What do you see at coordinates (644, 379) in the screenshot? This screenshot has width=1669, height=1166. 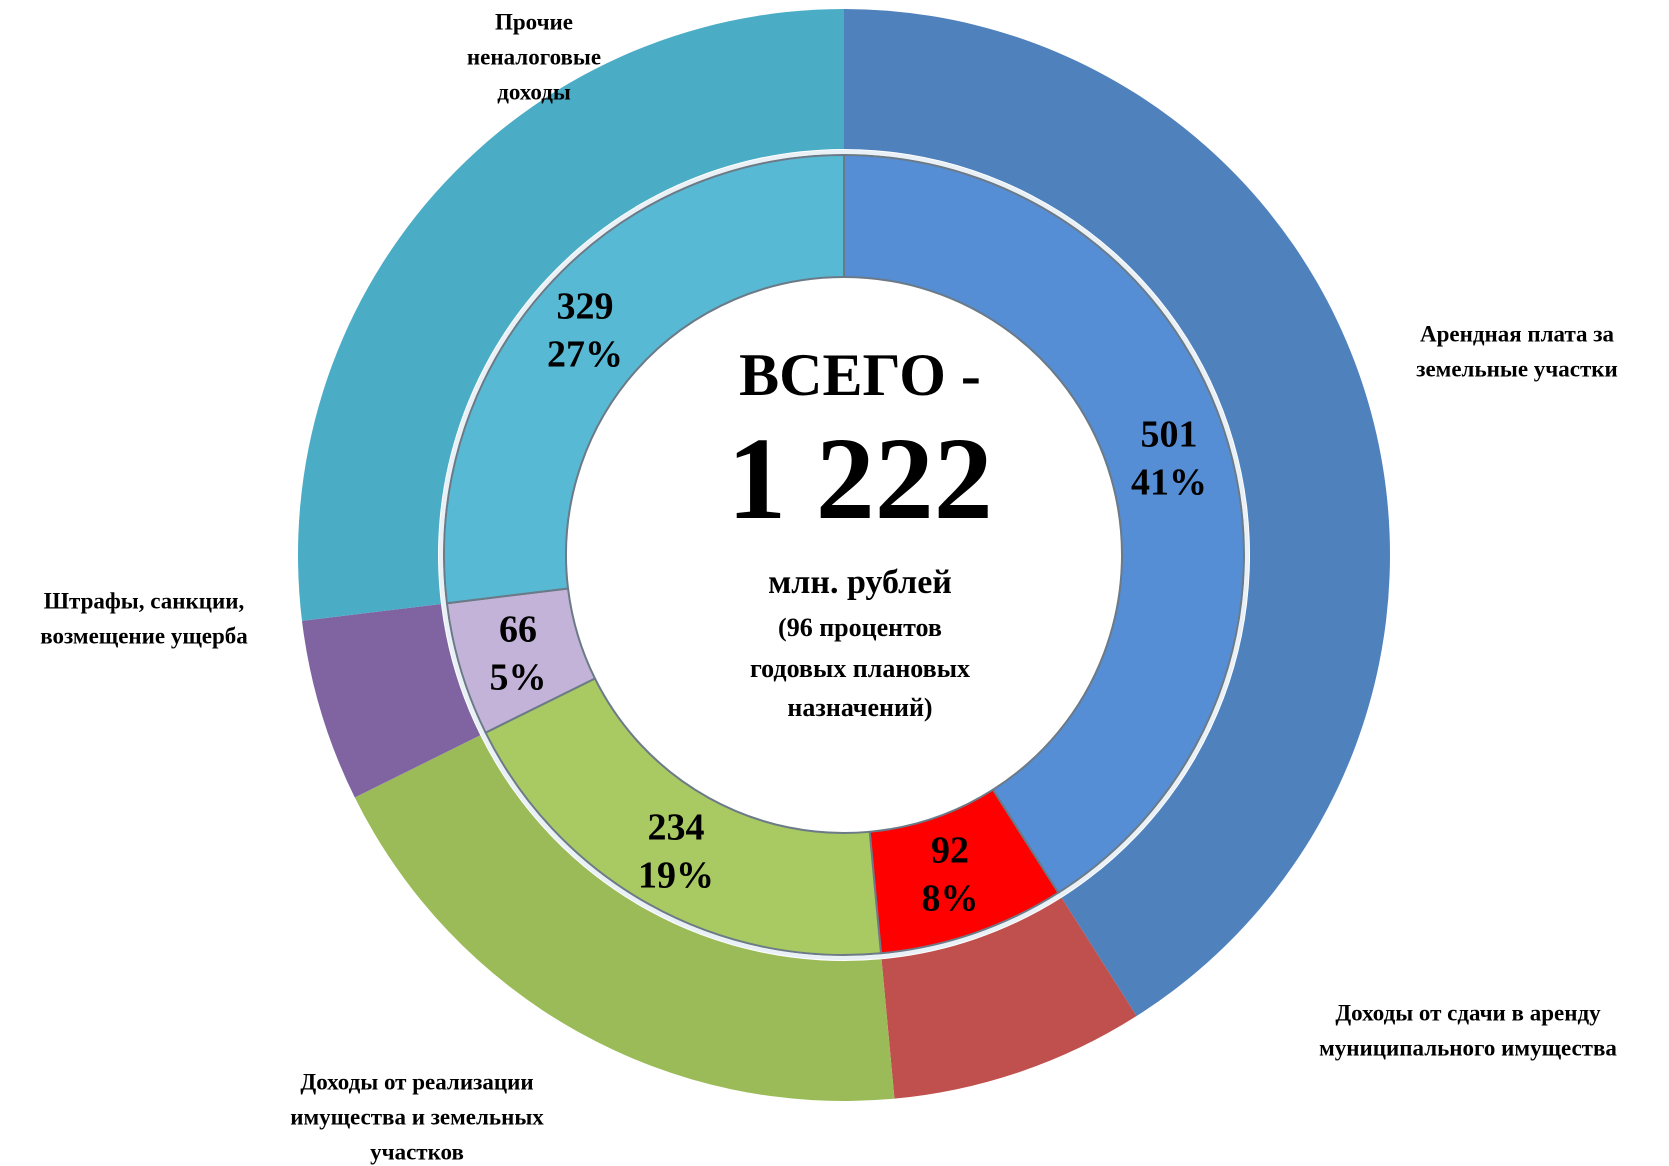 I see `inner-segment` at bounding box center [644, 379].